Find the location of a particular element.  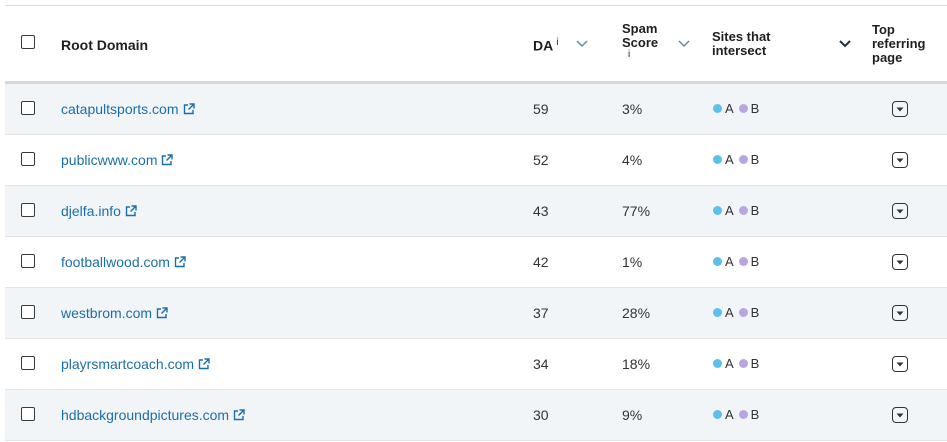

root-domain-text: publicwww.com is located at coordinates (109, 160).